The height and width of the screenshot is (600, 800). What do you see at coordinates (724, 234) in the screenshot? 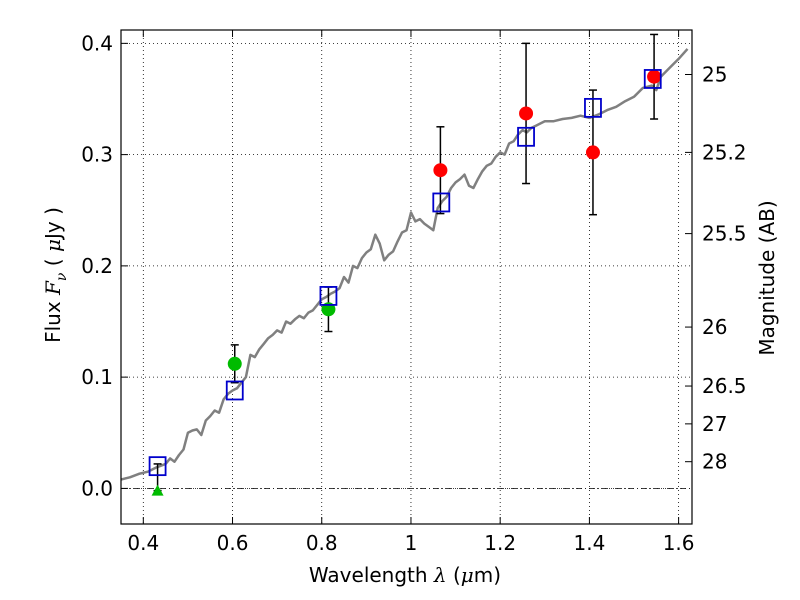
I see `mag-tick-label: 25.5` at bounding box center [724, 234].